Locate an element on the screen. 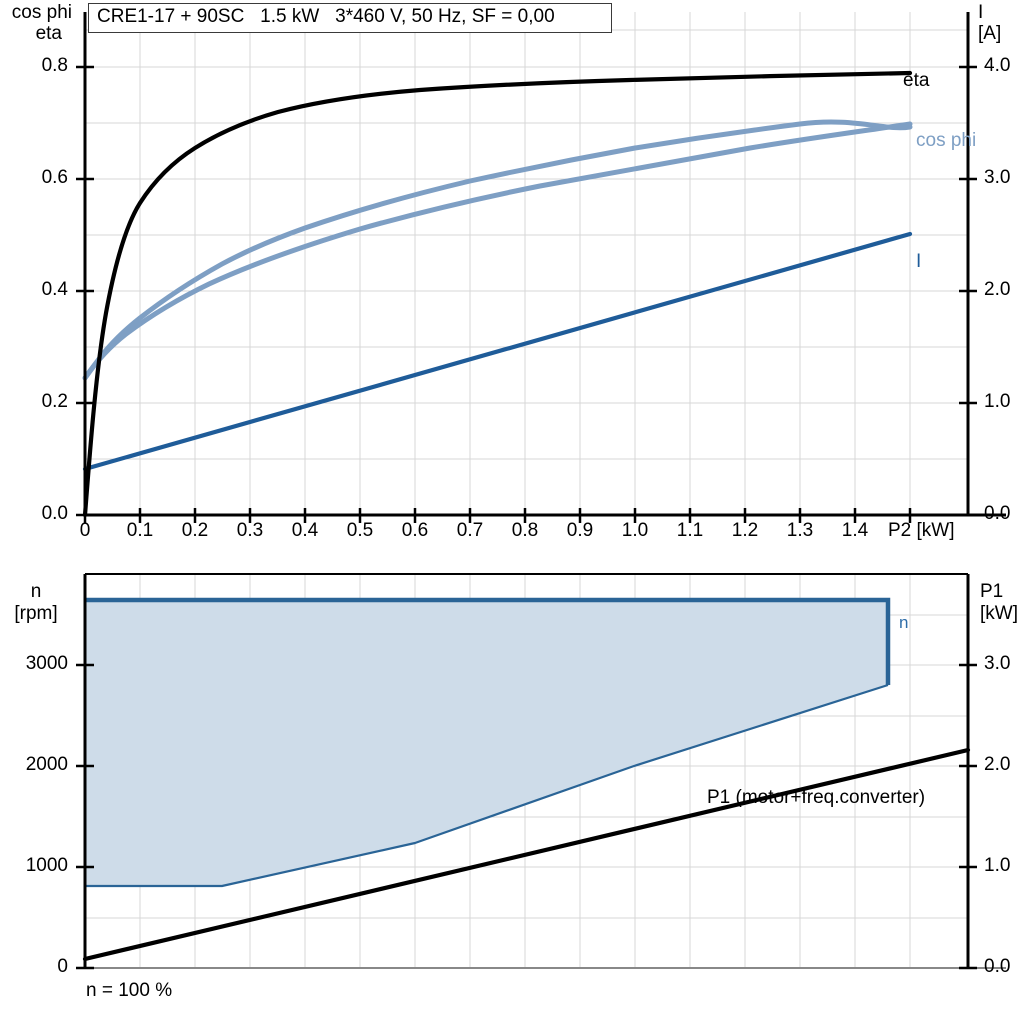  bottom-left-tick-0: 0 is located at coordinates (62, 966).